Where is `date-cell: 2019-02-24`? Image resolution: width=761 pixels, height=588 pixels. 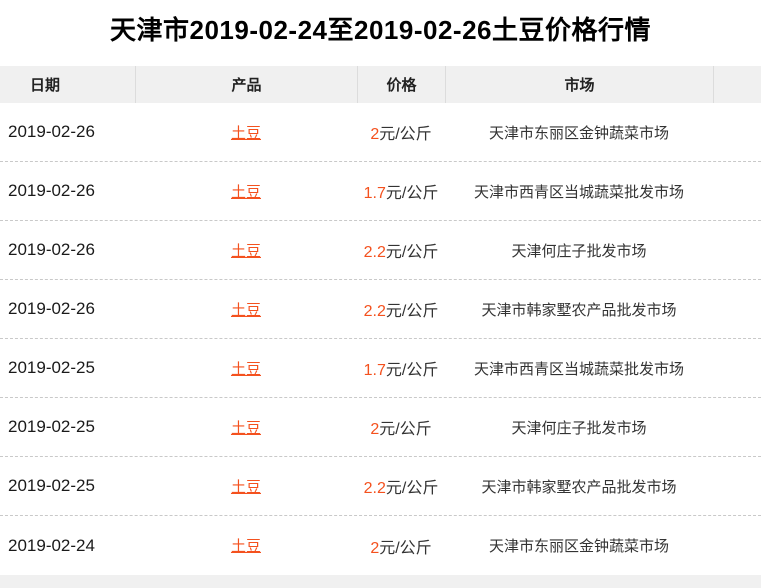 date-cell: 2019-02-24 is located at coordinates (51, 545).